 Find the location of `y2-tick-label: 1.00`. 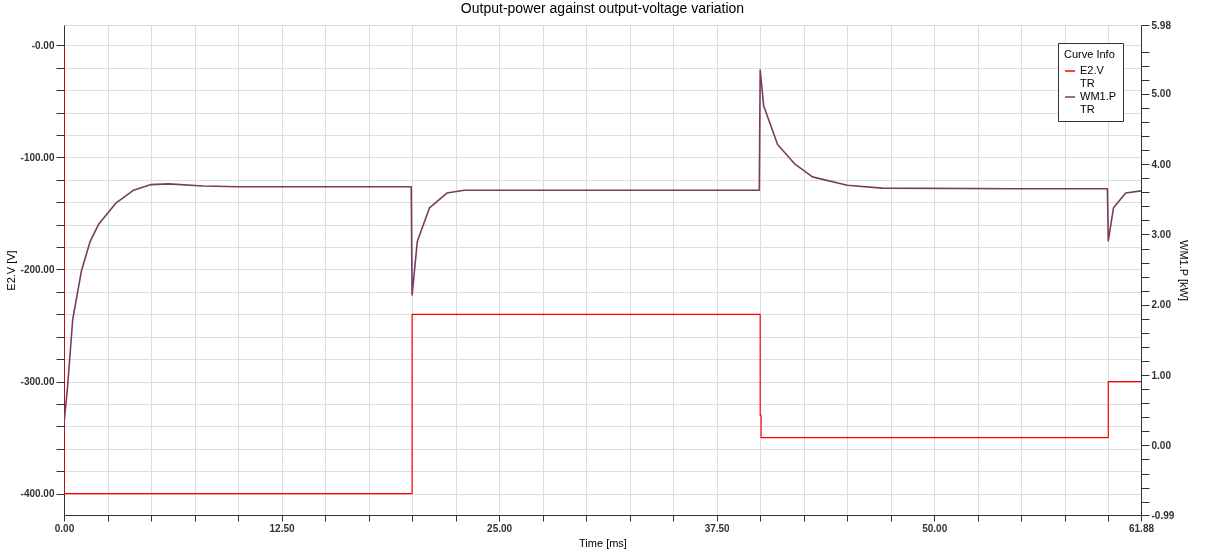

y2-tick-label: 1.00 is located at coordinates (1161, 375).